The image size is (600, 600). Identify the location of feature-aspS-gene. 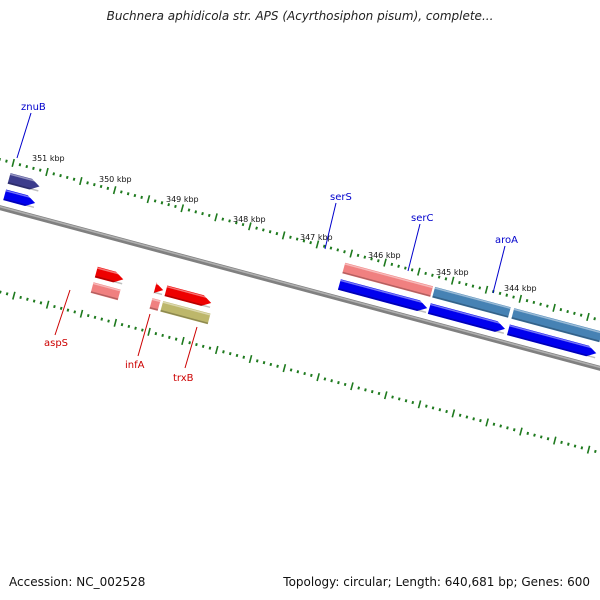
(105, 291).